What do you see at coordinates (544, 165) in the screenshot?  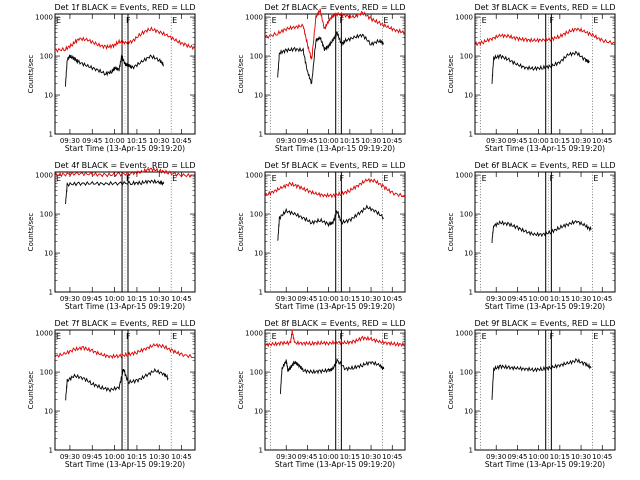 I see `chart-title: Det 6f BLACK = Events, RED = LLD` at bounding box center [544, 165].